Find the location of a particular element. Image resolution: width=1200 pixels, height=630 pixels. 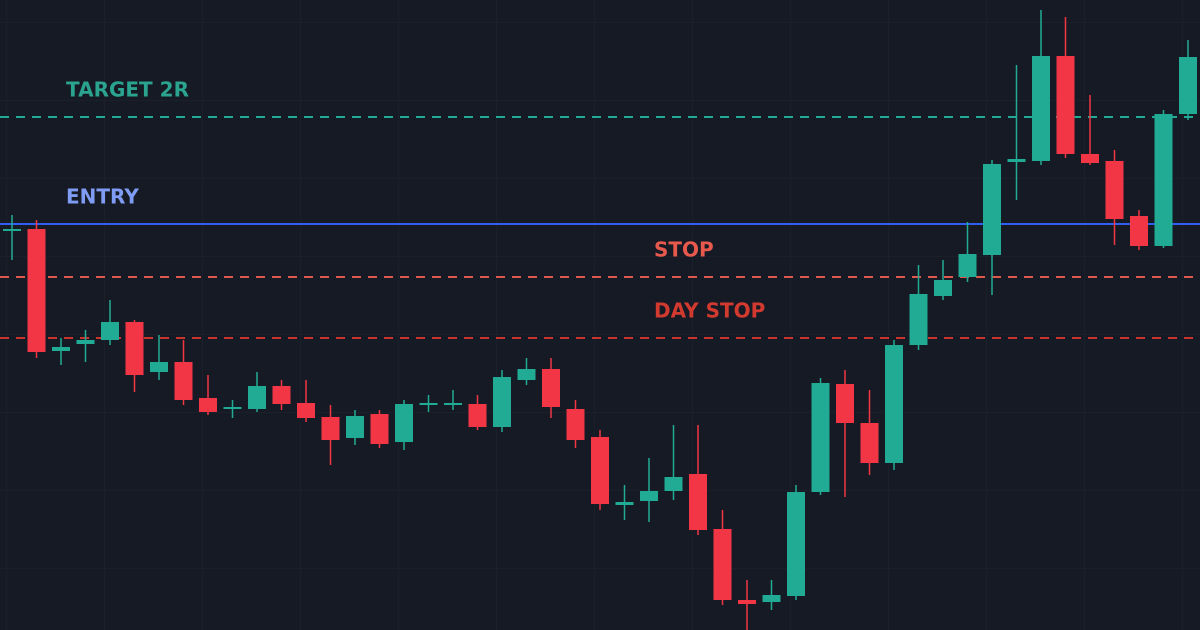

level-label: DAY STOP is located at coordinates (709, 311).